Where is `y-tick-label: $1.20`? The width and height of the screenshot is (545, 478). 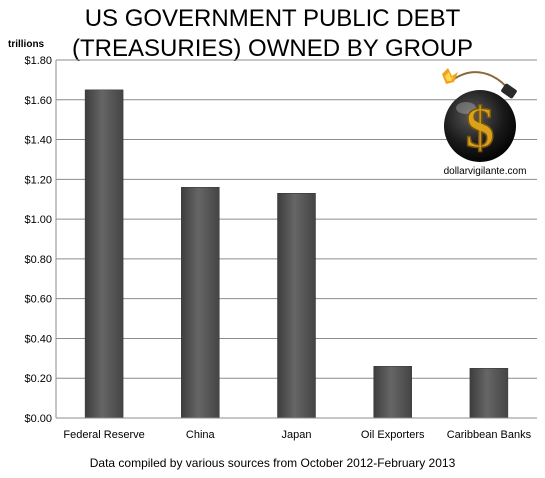 y-tick-label: $1.20 is located at coordinates (38, 180).